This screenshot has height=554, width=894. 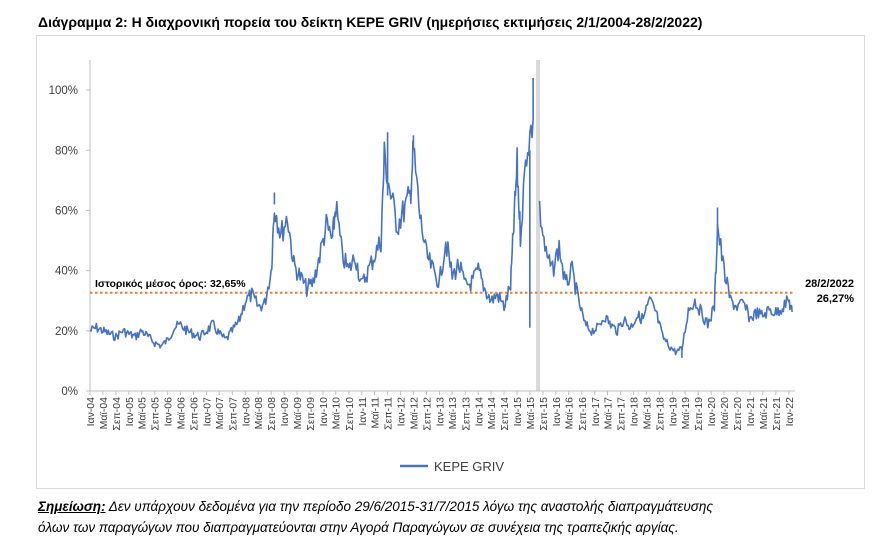 What do you see at coordinates (596, 412) in the screenshot?
I see `x-tick-label: Ιαν-17` at bounding box center [596, 412].